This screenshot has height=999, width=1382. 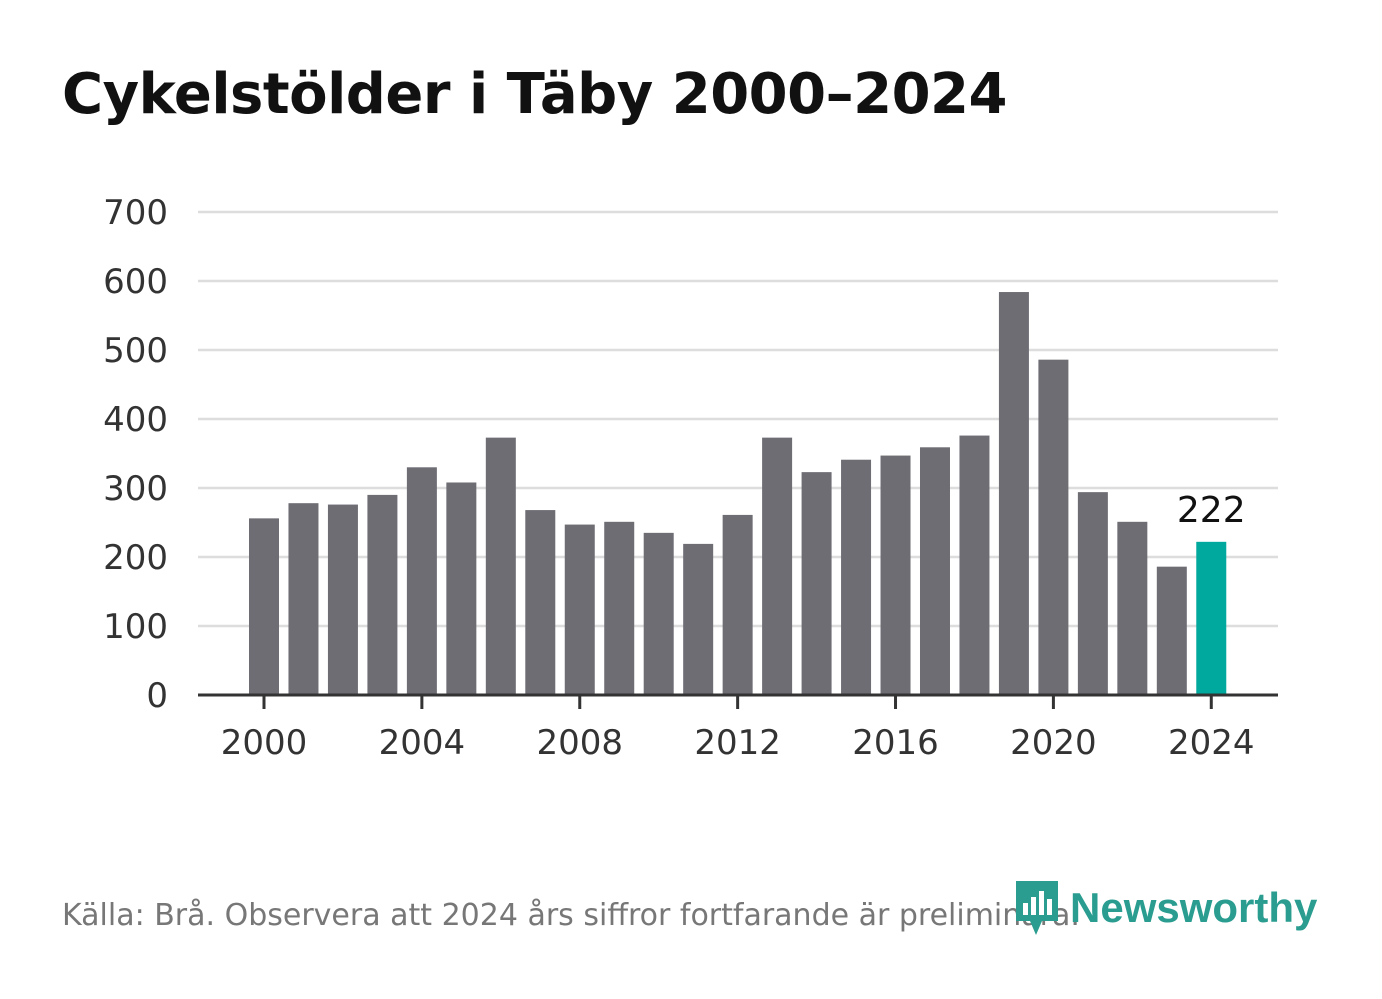 I want to click on y-tick-label: 200, so click(x=135, y=558).